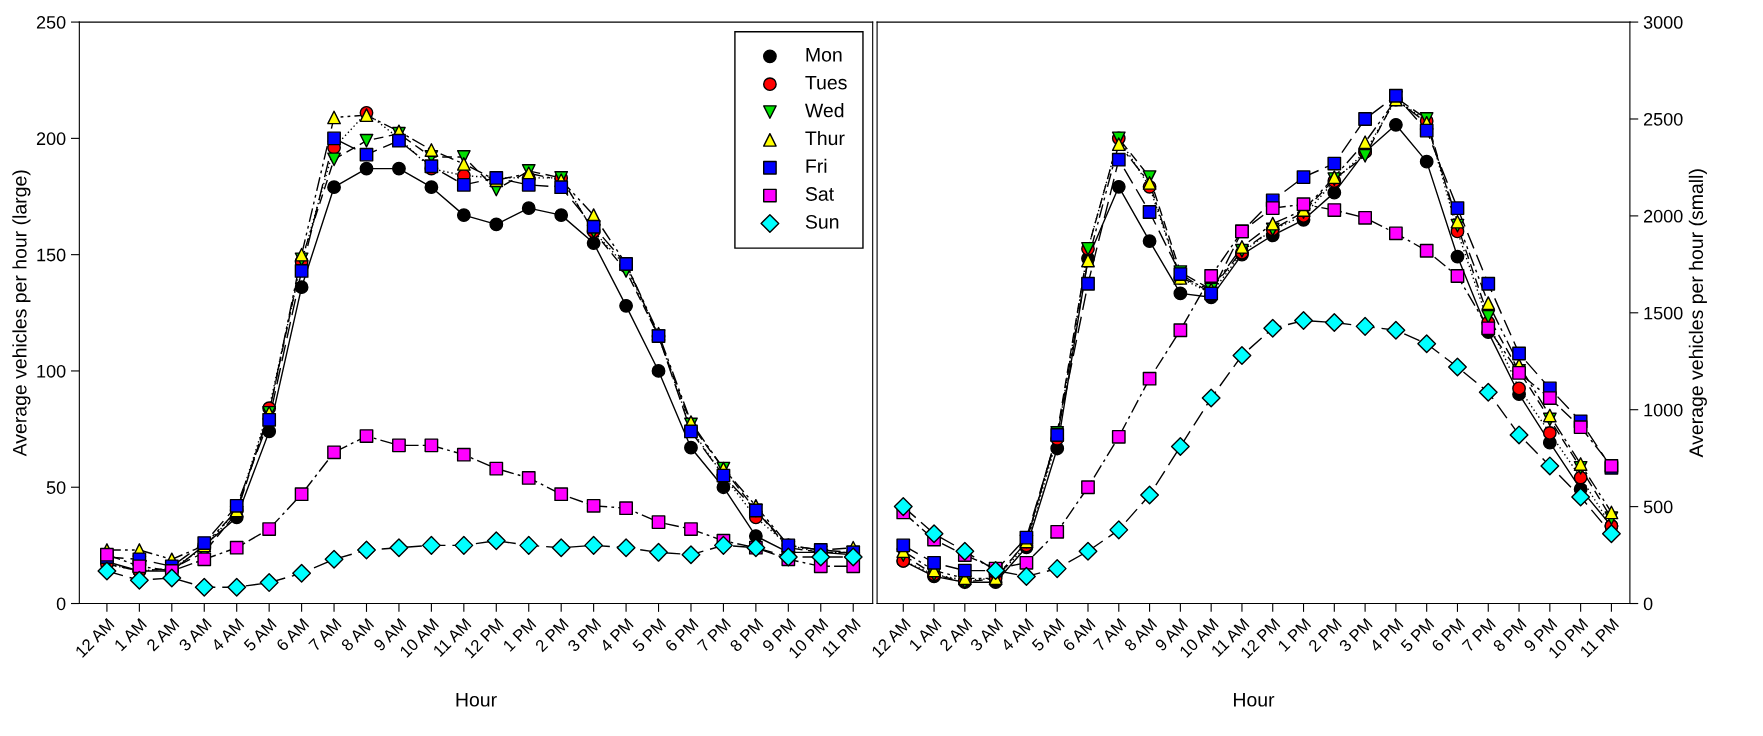  What do you see at coordinates (824, 55) in the screenshot?
I see `legend-label: Mon` at bounding box center [824, 55].